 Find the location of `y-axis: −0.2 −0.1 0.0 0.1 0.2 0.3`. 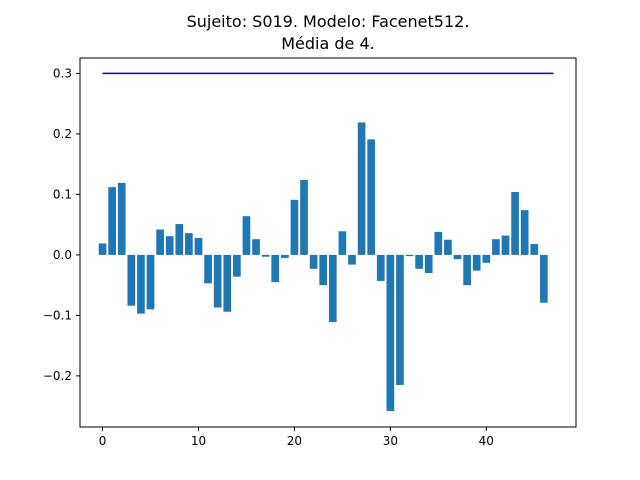

y-axis: −0.2 −0.1 0.0 0.1 0.2 0.3 is located at coordinates (61, 224).